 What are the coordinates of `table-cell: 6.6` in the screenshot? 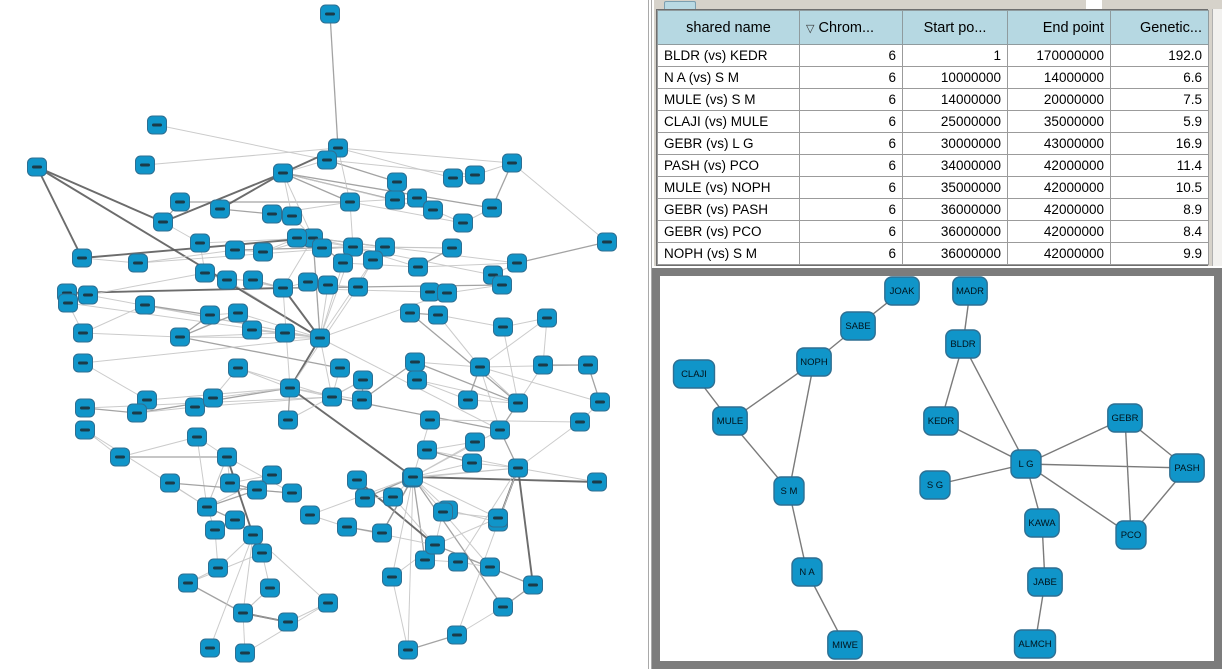 It's located at (1159, 77).